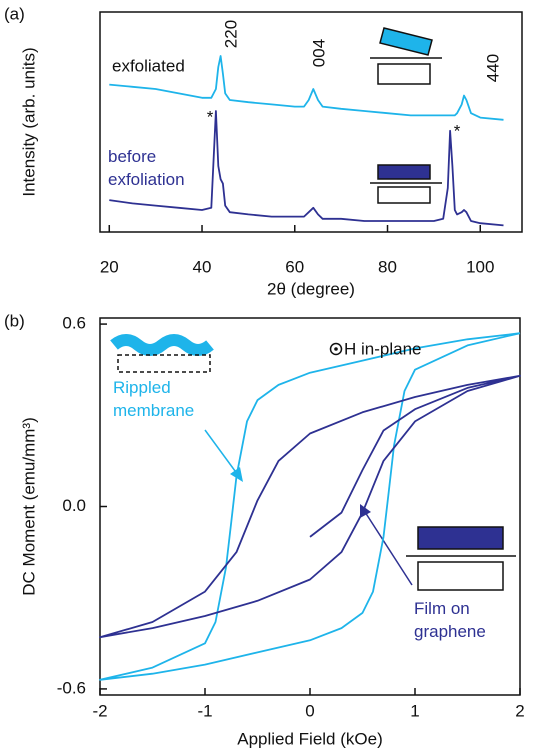 The width and height of the screenshot is (536, 754). Describe the element at coordinates (74, 323) in the screenshot. I see `y-tick-label: 0.6` at that location.